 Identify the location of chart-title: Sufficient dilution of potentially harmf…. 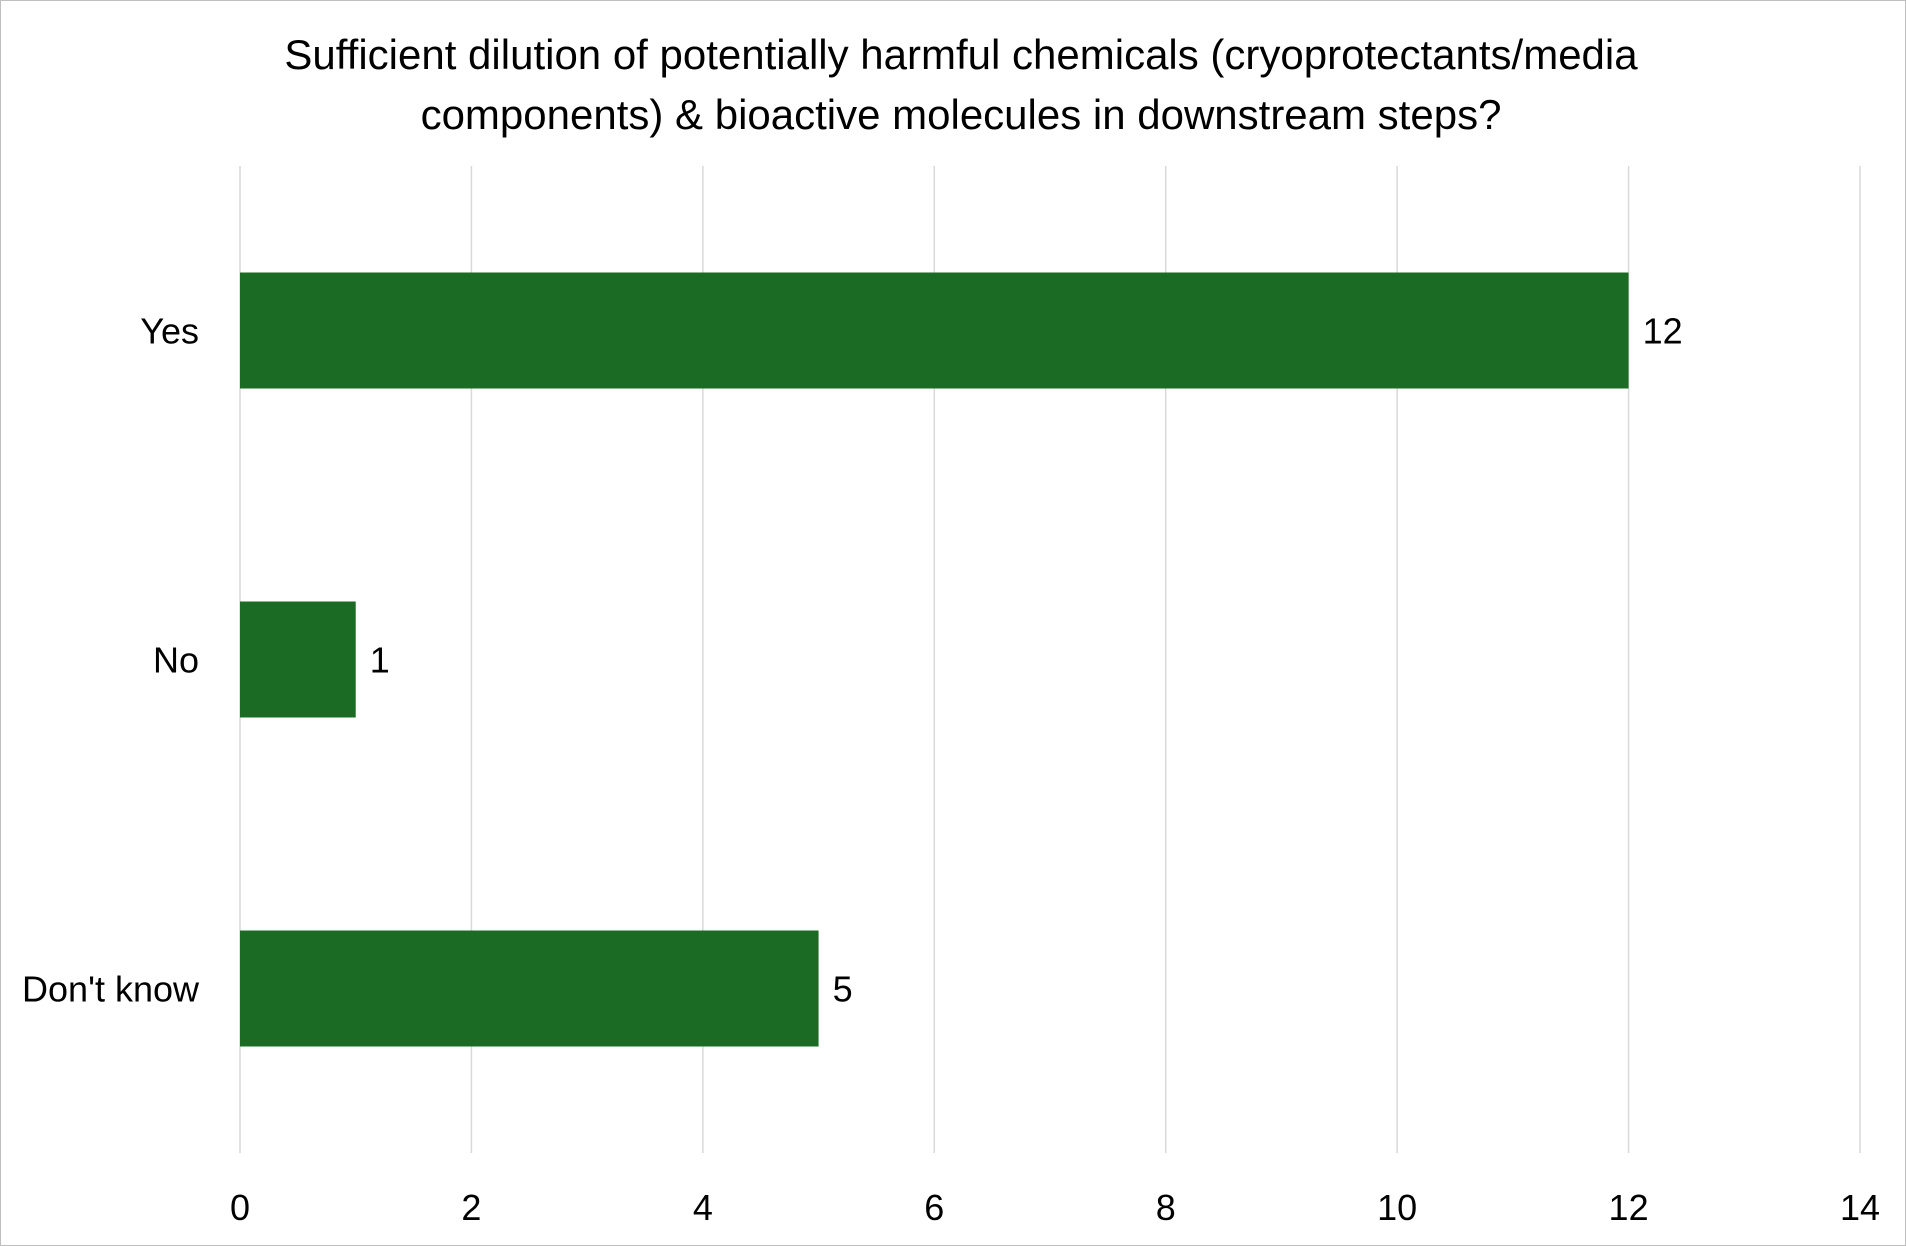
(961, 85).